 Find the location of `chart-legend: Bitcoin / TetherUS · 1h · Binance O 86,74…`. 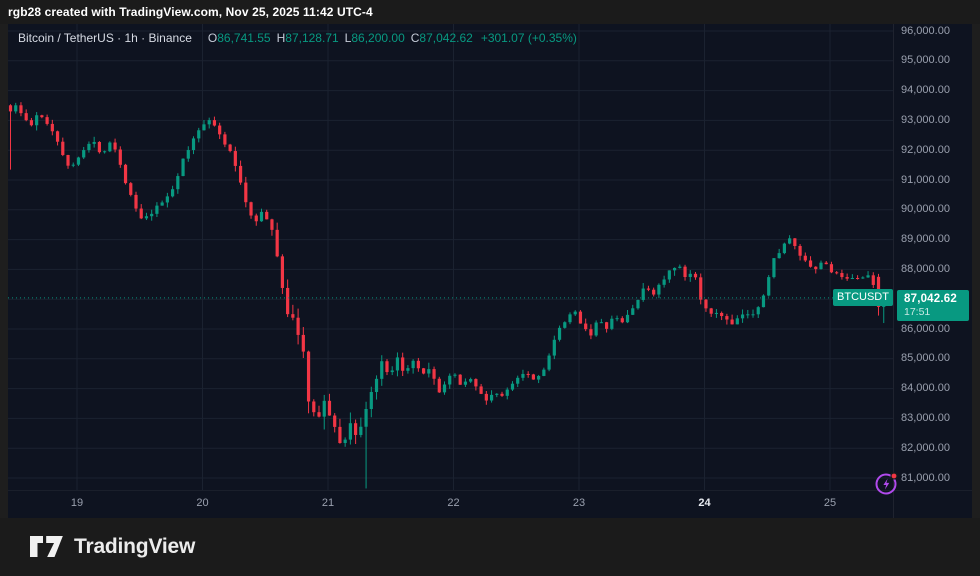

chart-legend: Bitcoin / TetherUS · 1h · Binance O 86,74… is located at coordinates (297, 38).